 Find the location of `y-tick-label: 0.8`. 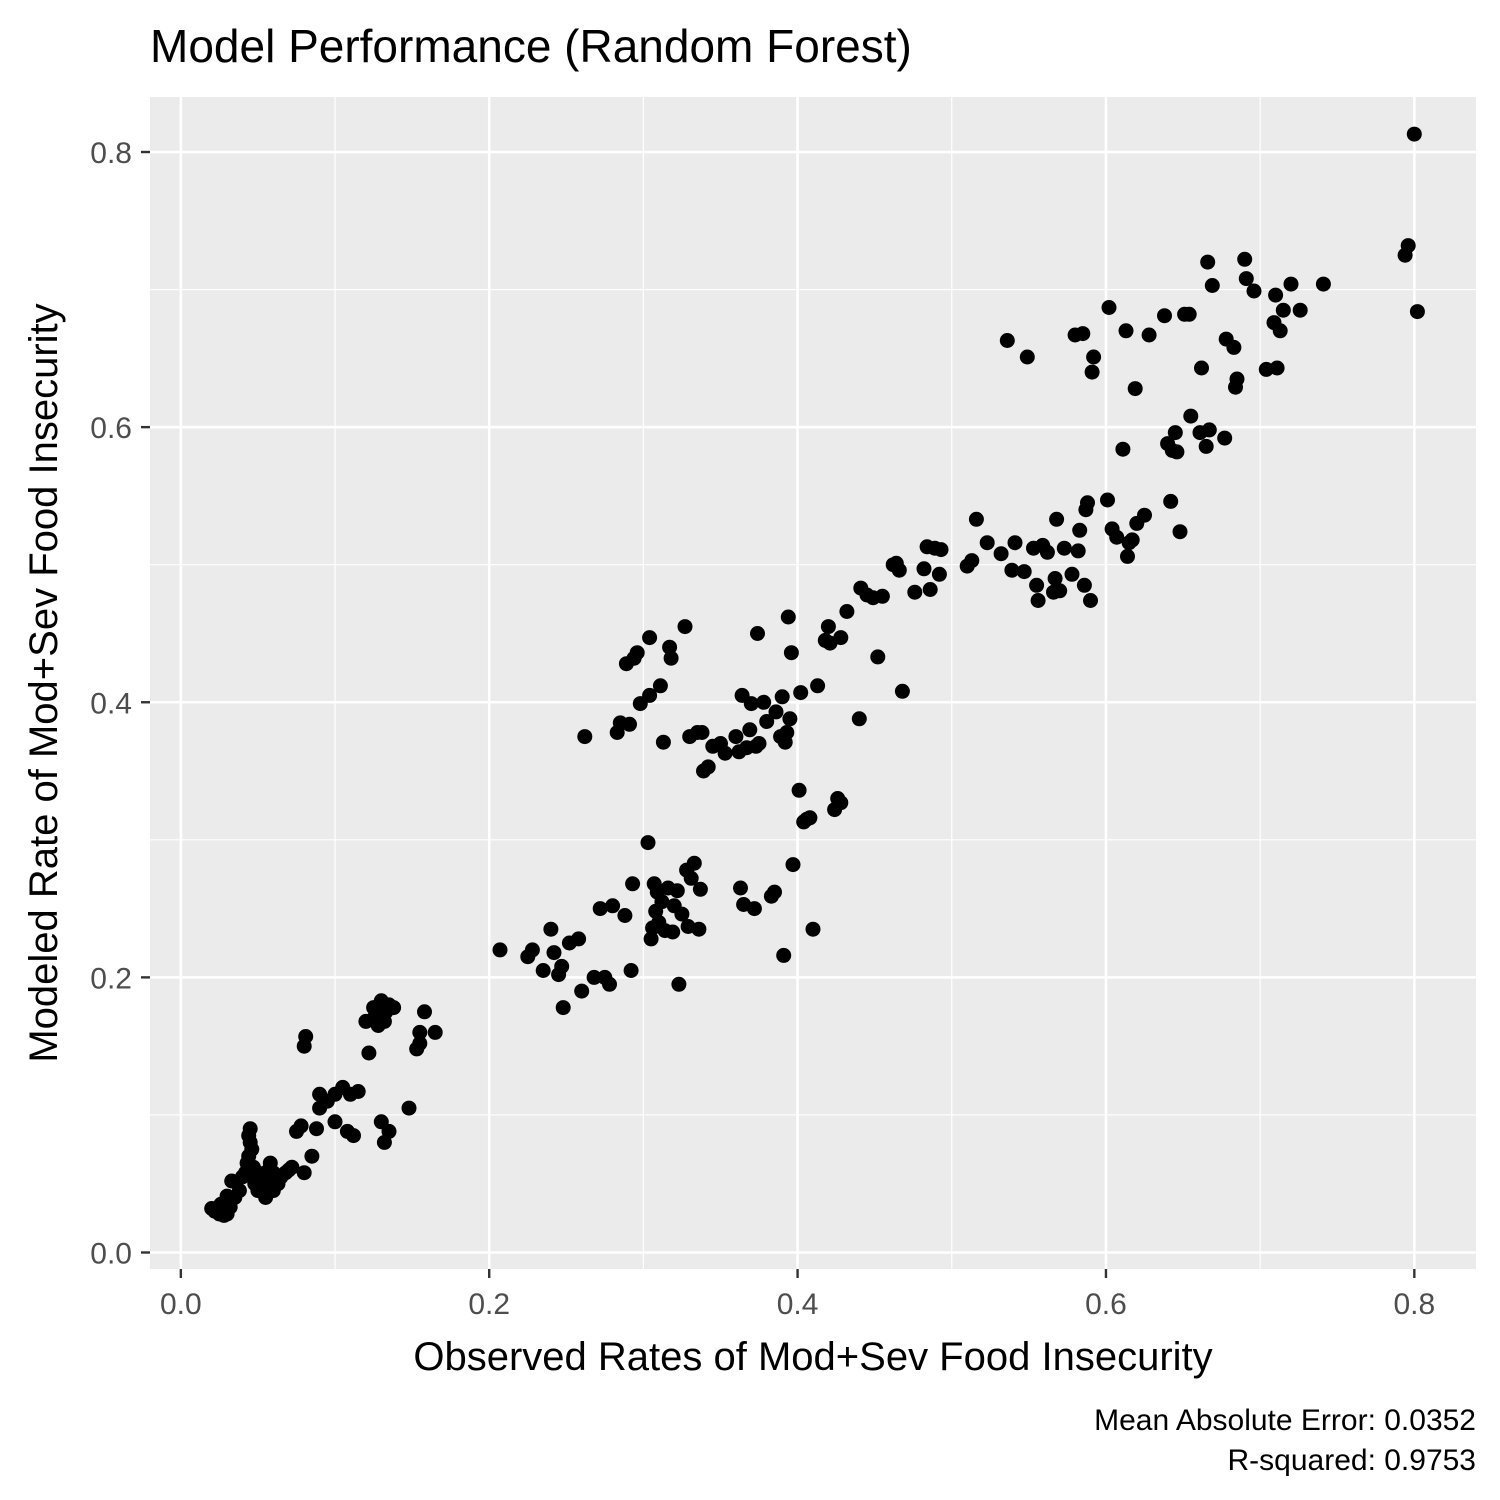

y-tick-label: 0.8 is located at coordinates (111, 153).